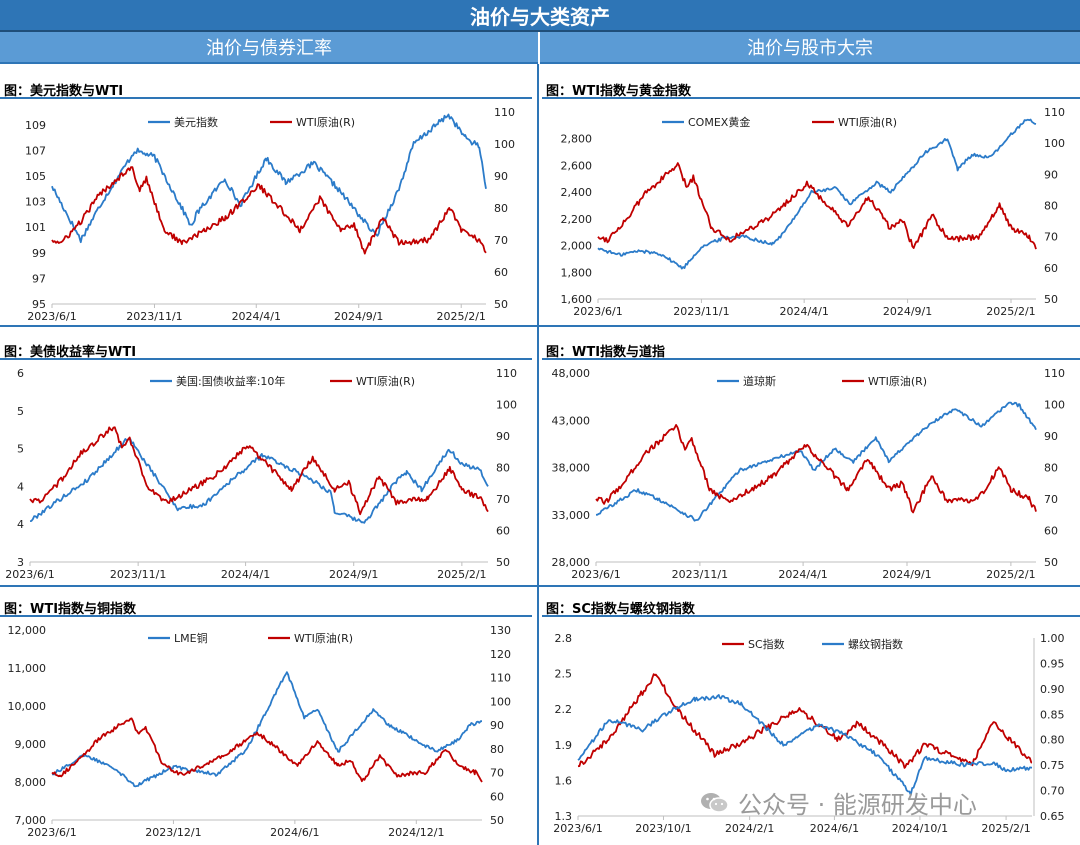 This screenshot has width=1080, height=845. I want to click on y-left-tick-label: 99, so click(39, 253).